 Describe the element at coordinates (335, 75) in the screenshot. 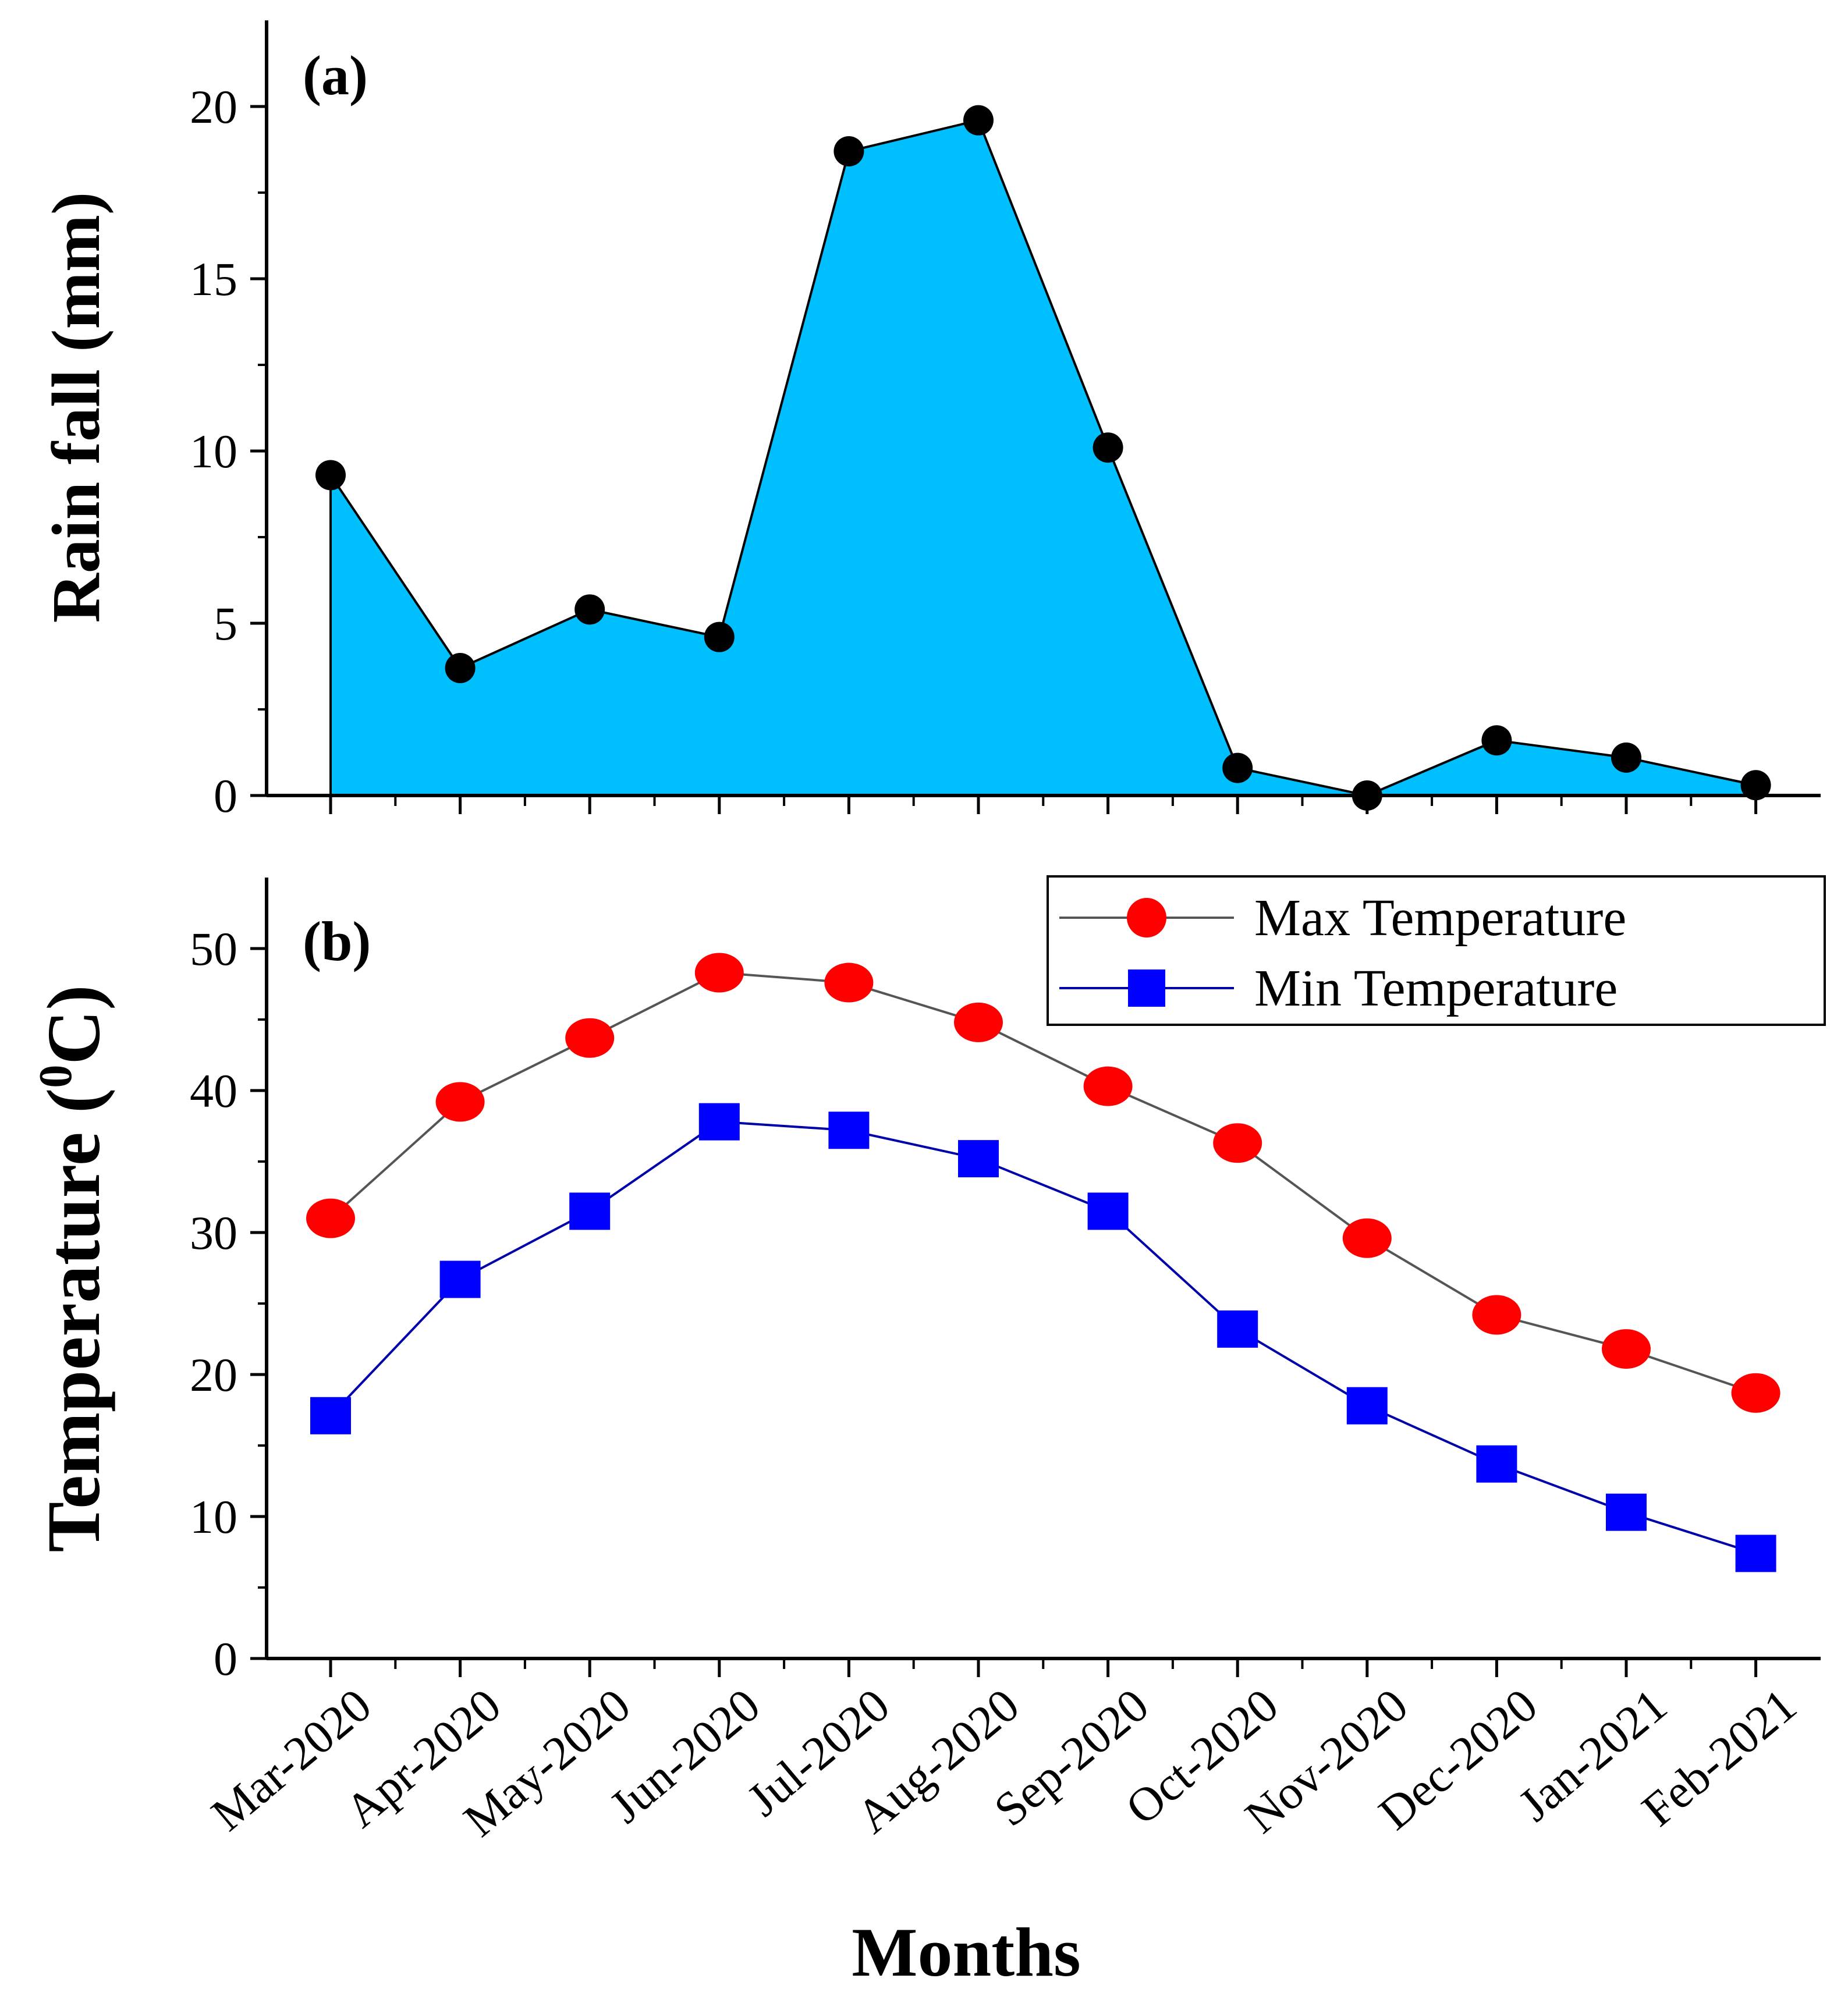

I see `panel-label-a: (a)` at that location.